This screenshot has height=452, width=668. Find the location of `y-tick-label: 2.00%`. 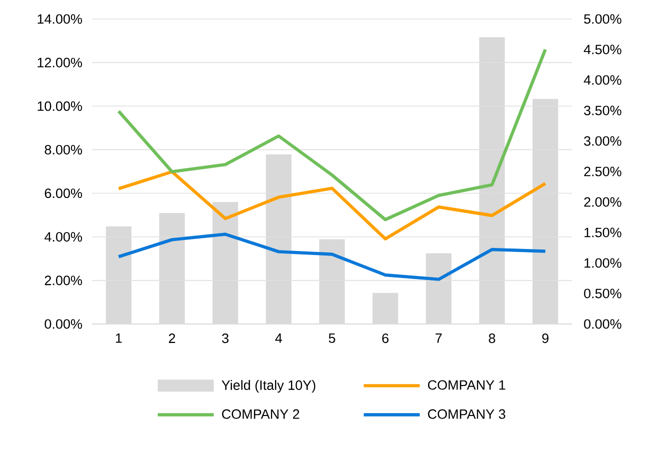

y-tick-label: 2.00% is located at coordinates (63, 281).